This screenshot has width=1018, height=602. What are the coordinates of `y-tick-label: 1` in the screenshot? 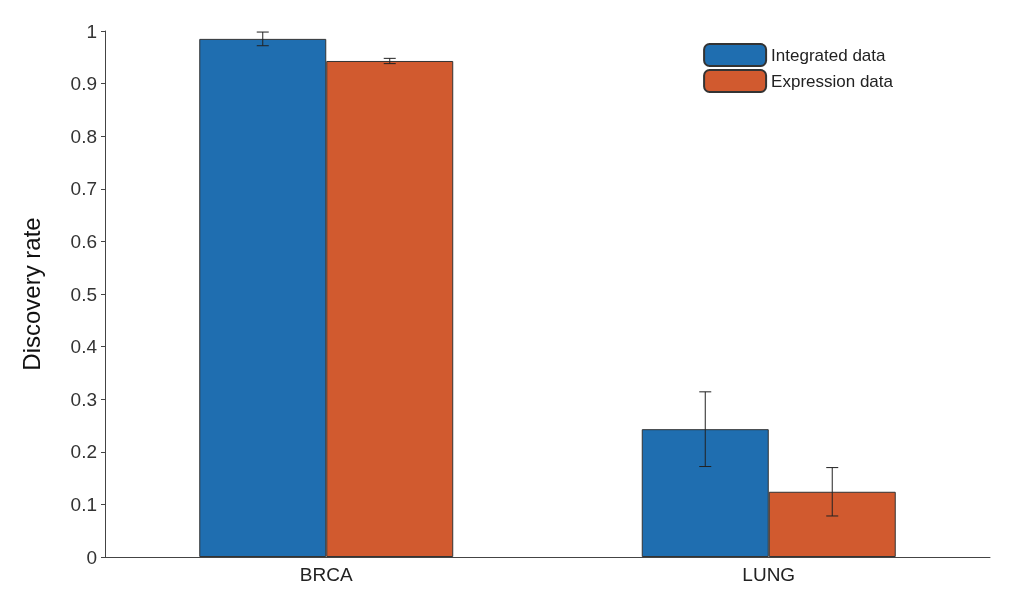 It's located at (91, 31).